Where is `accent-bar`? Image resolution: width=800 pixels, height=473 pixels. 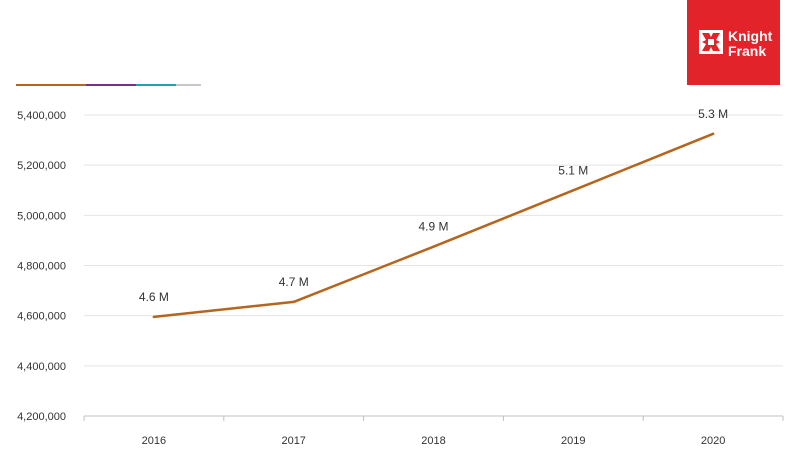 accent-bar is located at coordinates (108, 85).